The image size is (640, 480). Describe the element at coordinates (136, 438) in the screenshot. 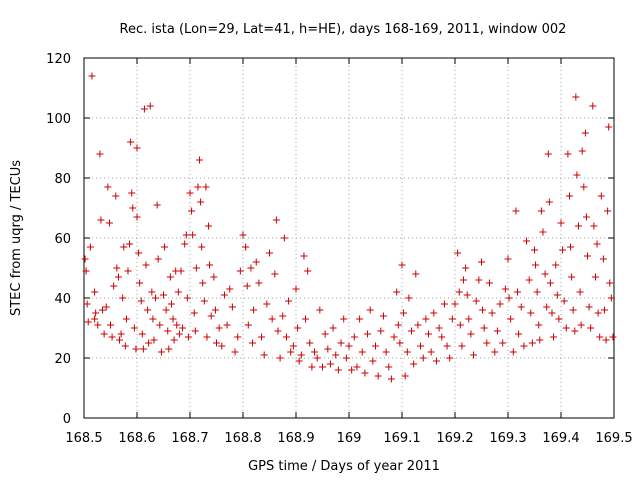

I see `x-tick-label: 168.6` at that location.